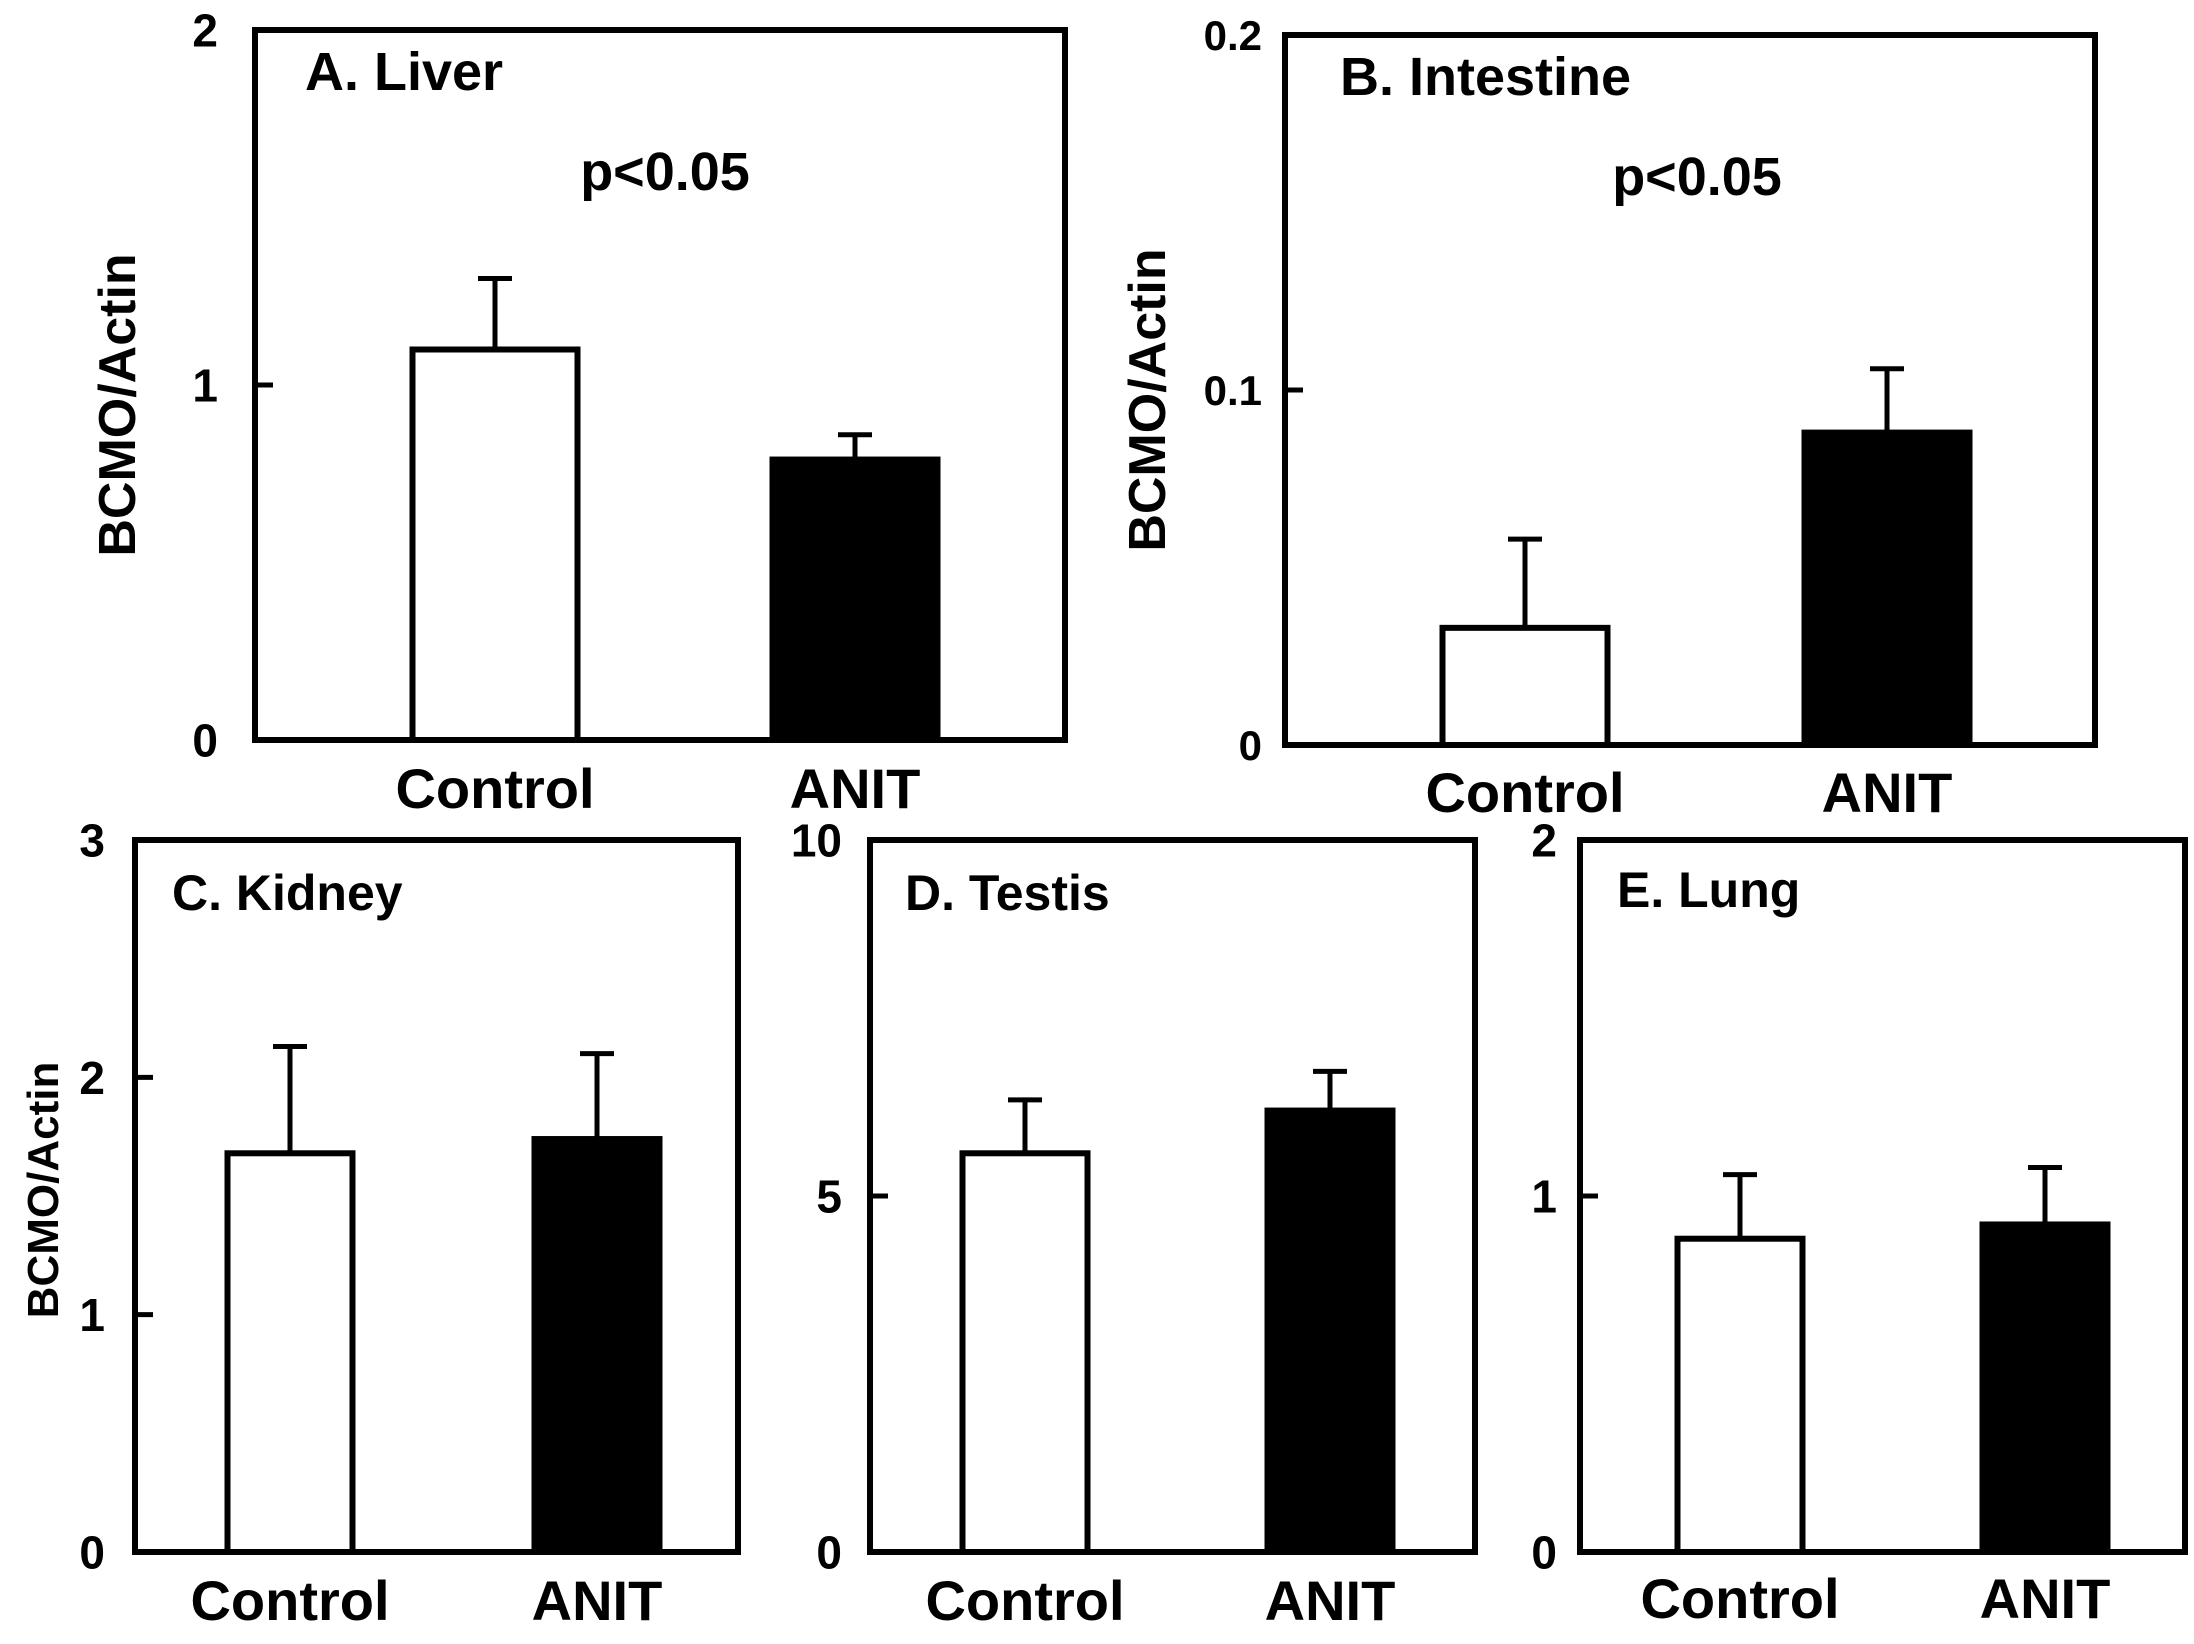 The image size is (2194, 1644). Describe the element at coordinates (92, 841) in the screenshot. I see `ytick-label-c-3: 3` at that location.